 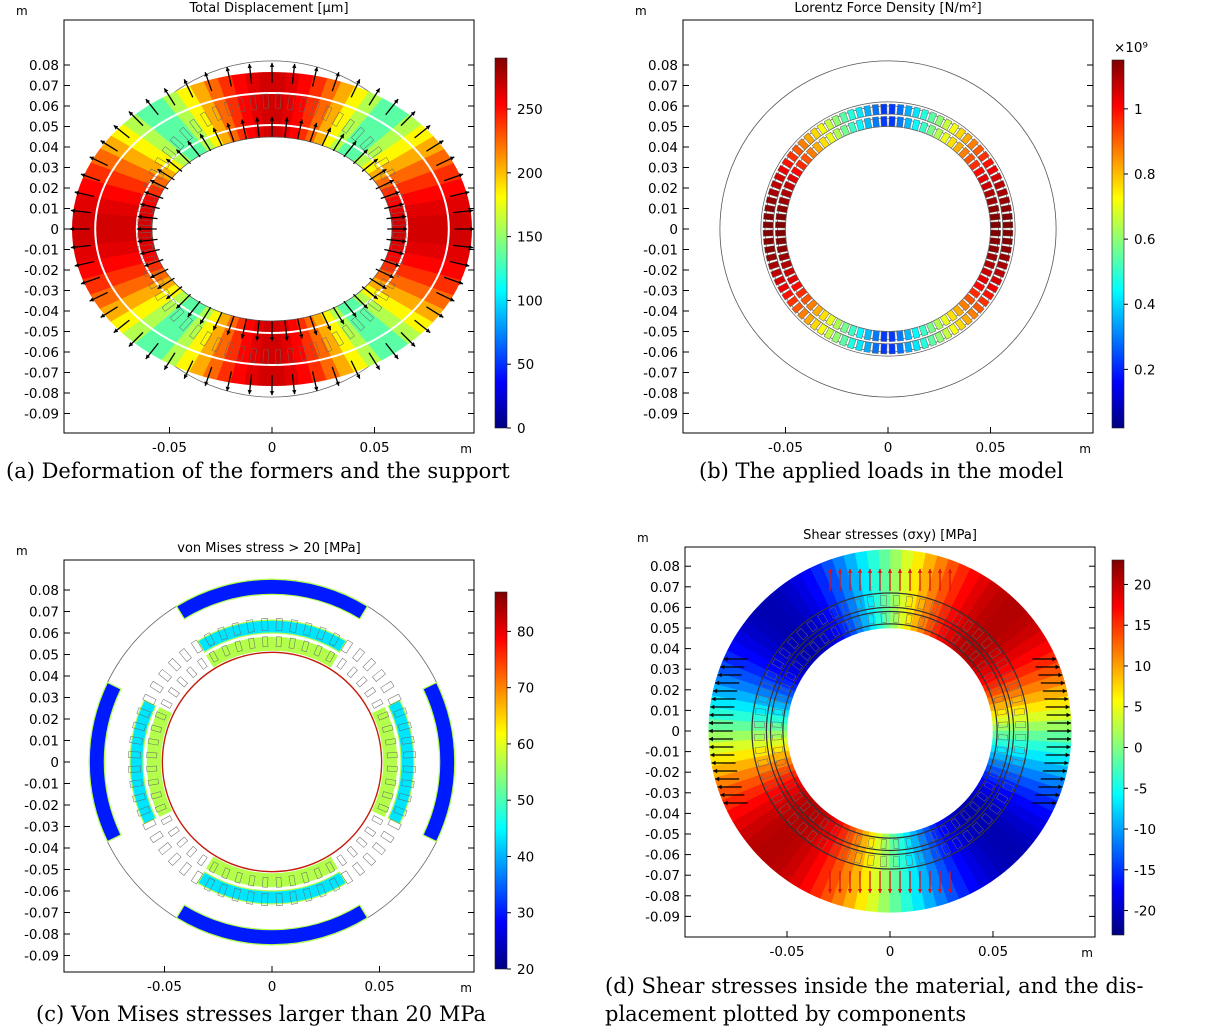 What do you see at coordinates (675, 732) in the screenshot?
I see `d-ytick-label: 0` at bounding box center [675, 732].